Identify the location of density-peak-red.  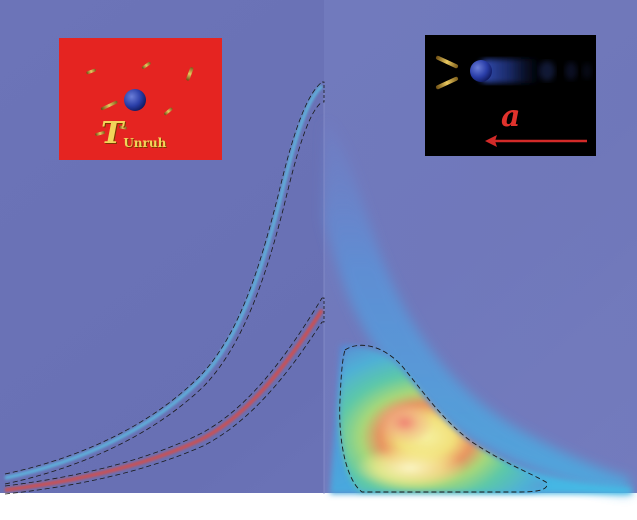
(402, 425).